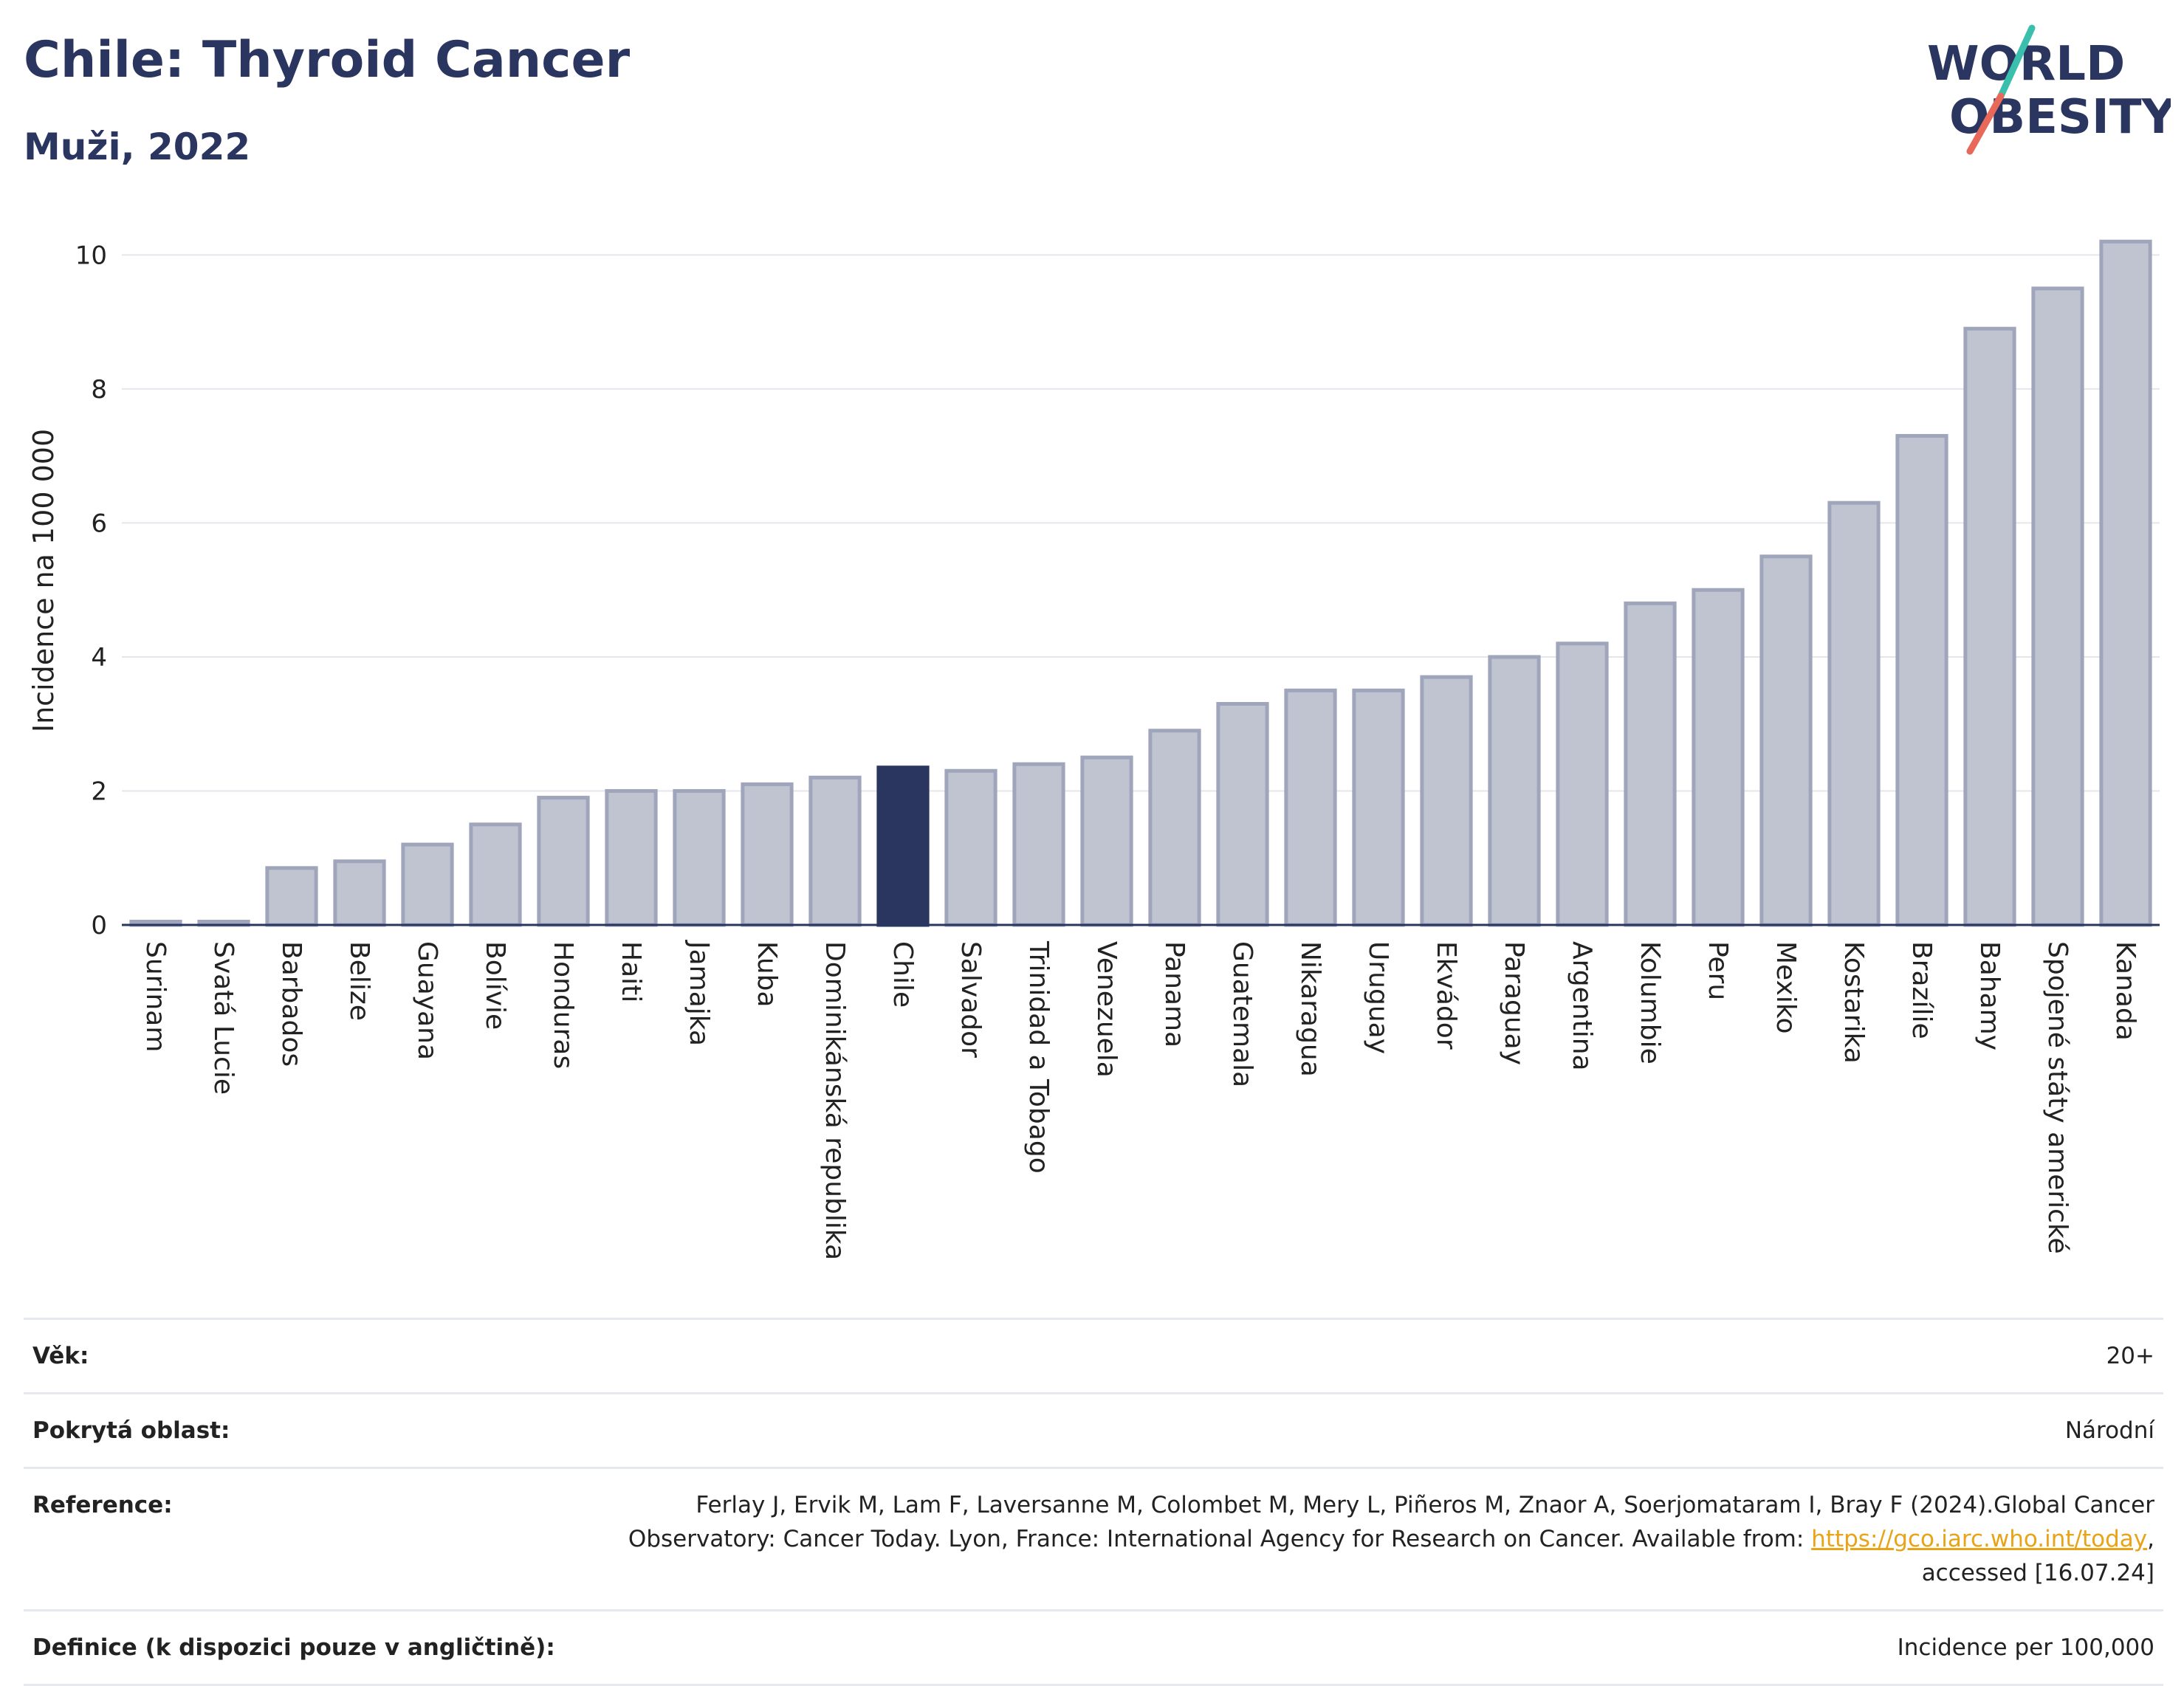 The image size is (2184, 1686). What do you see at coordinates (1093, 1429) in the screenshot?
I see `info-row-coverage: Pokrytá oblast: Národní` at bounding box center [1093, 1429].